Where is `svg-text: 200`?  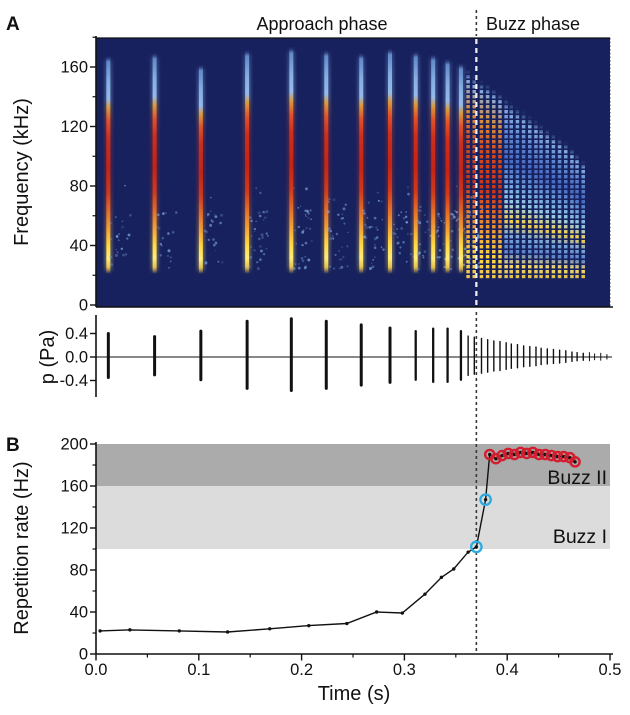
svg-text: 200 is located at coordinates (74, 445).